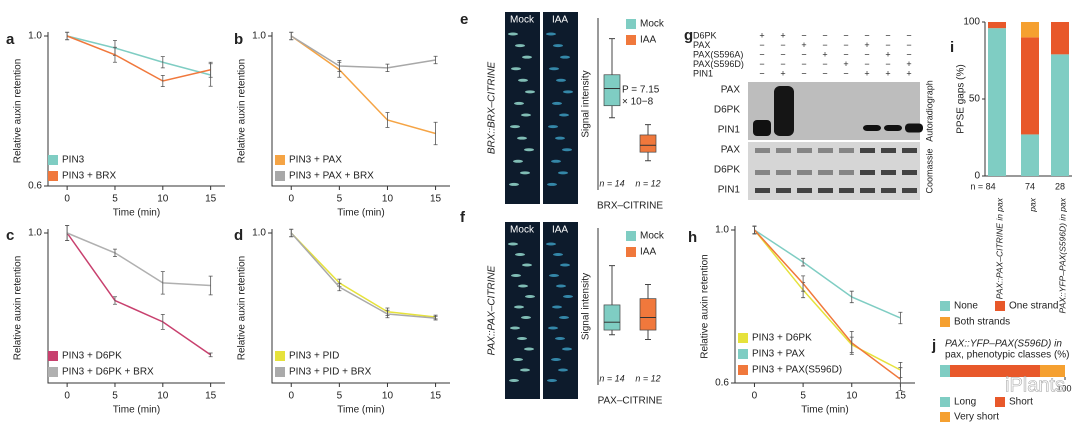 The image size is (1080, 433). Describe the element at coordinates (652, 236) in the screenshot. I see `legend-label: Mock` at that location.